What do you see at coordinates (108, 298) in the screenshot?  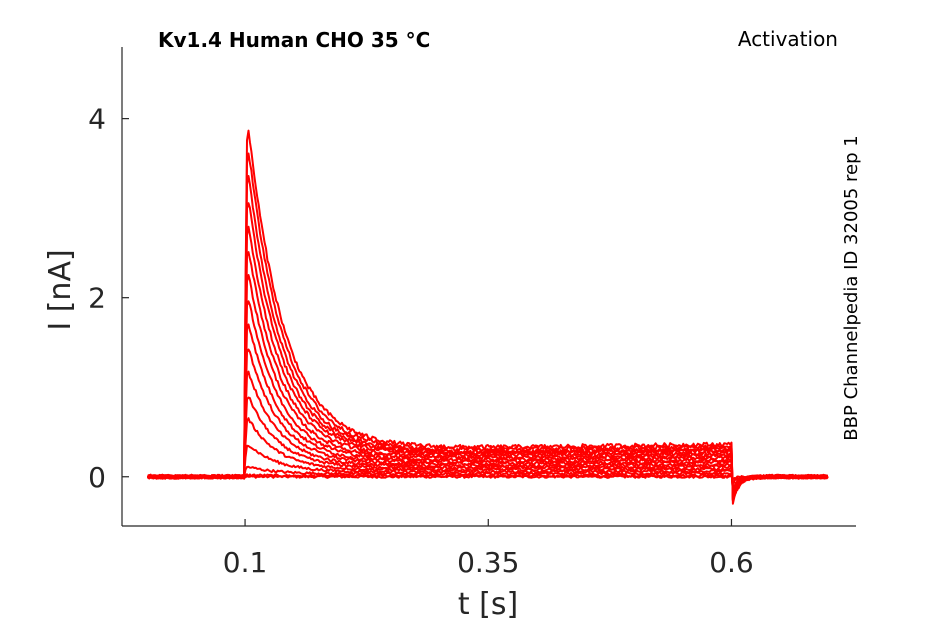 I see `y-ticks: 0 2 4` at bounding box center [108, 298].